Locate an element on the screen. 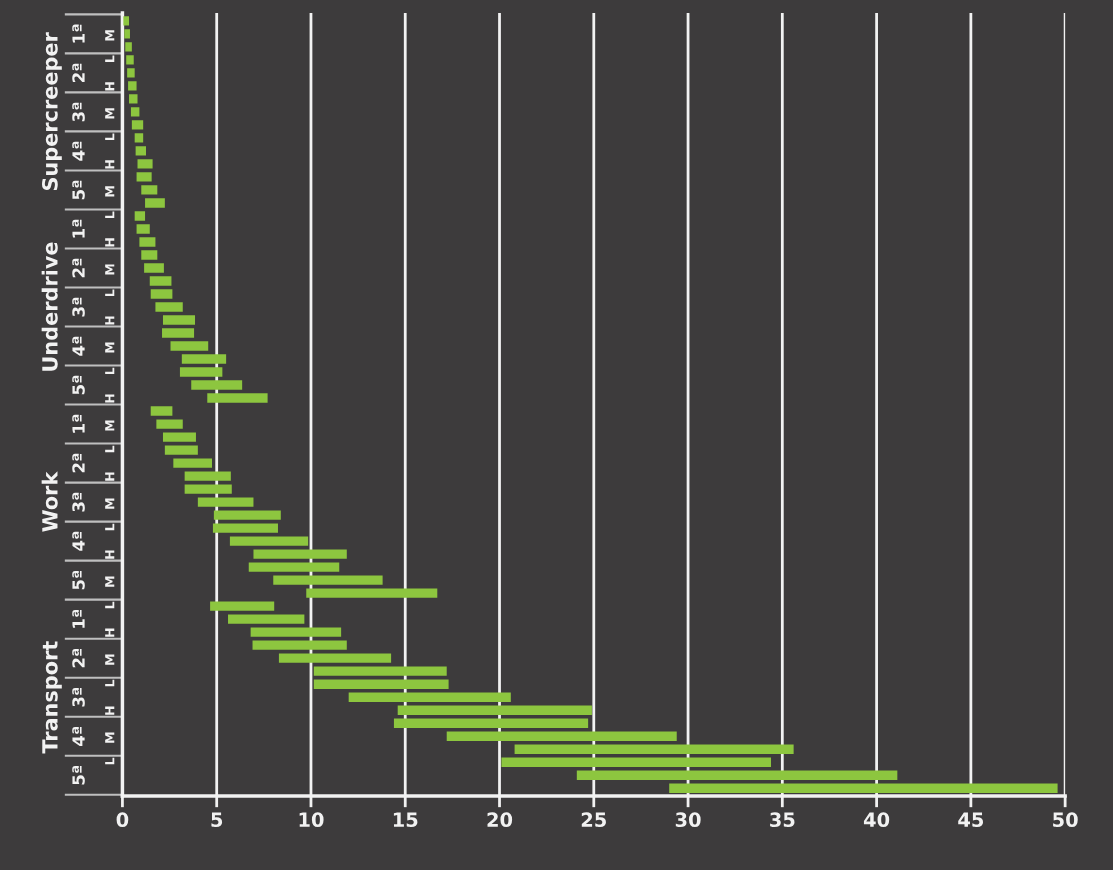 The height and width of the screenshot is (870, 1113). text: Work is located at coordinates (49, 501).